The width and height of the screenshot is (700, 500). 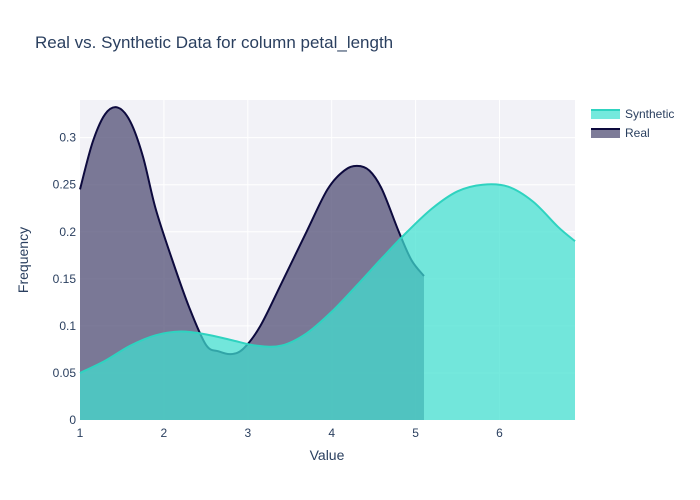 I want to click on legend-label-real: Real, so click(x=637, y=133).